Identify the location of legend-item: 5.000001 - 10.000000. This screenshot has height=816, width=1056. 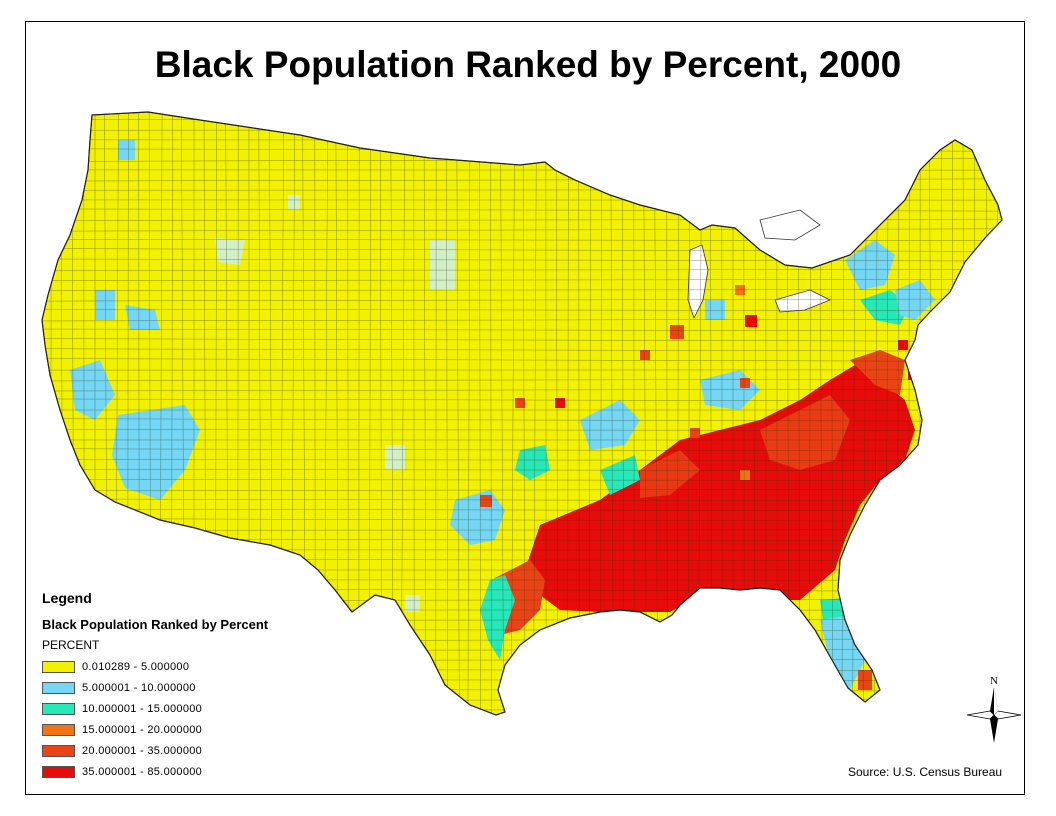
(119, 688).